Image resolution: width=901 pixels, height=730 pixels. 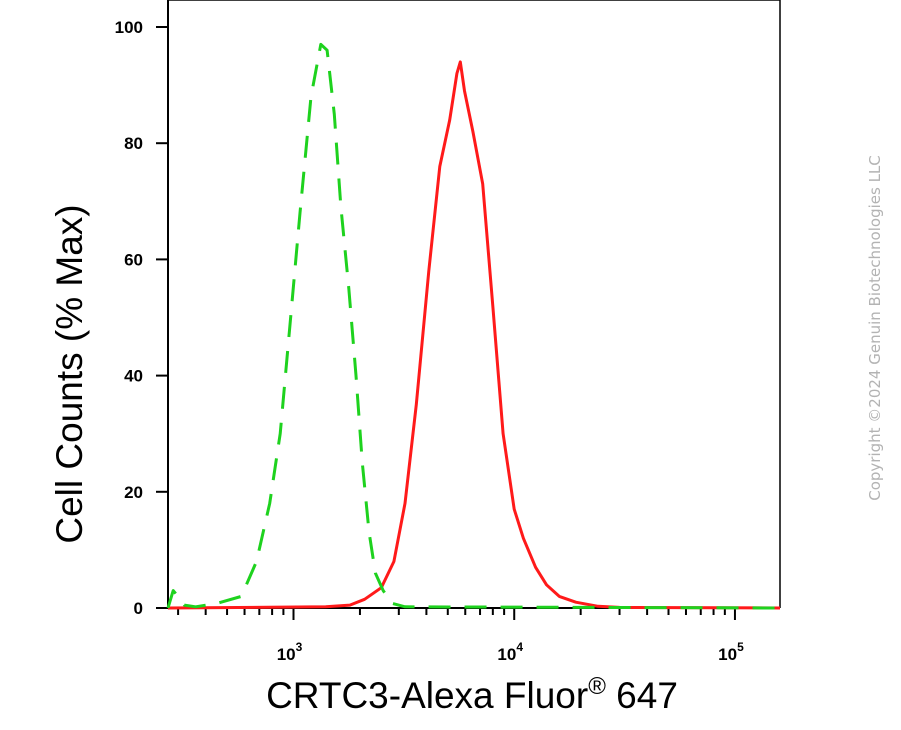 I want to click on x-tick-label: 10³, so click(x=290, y=652).